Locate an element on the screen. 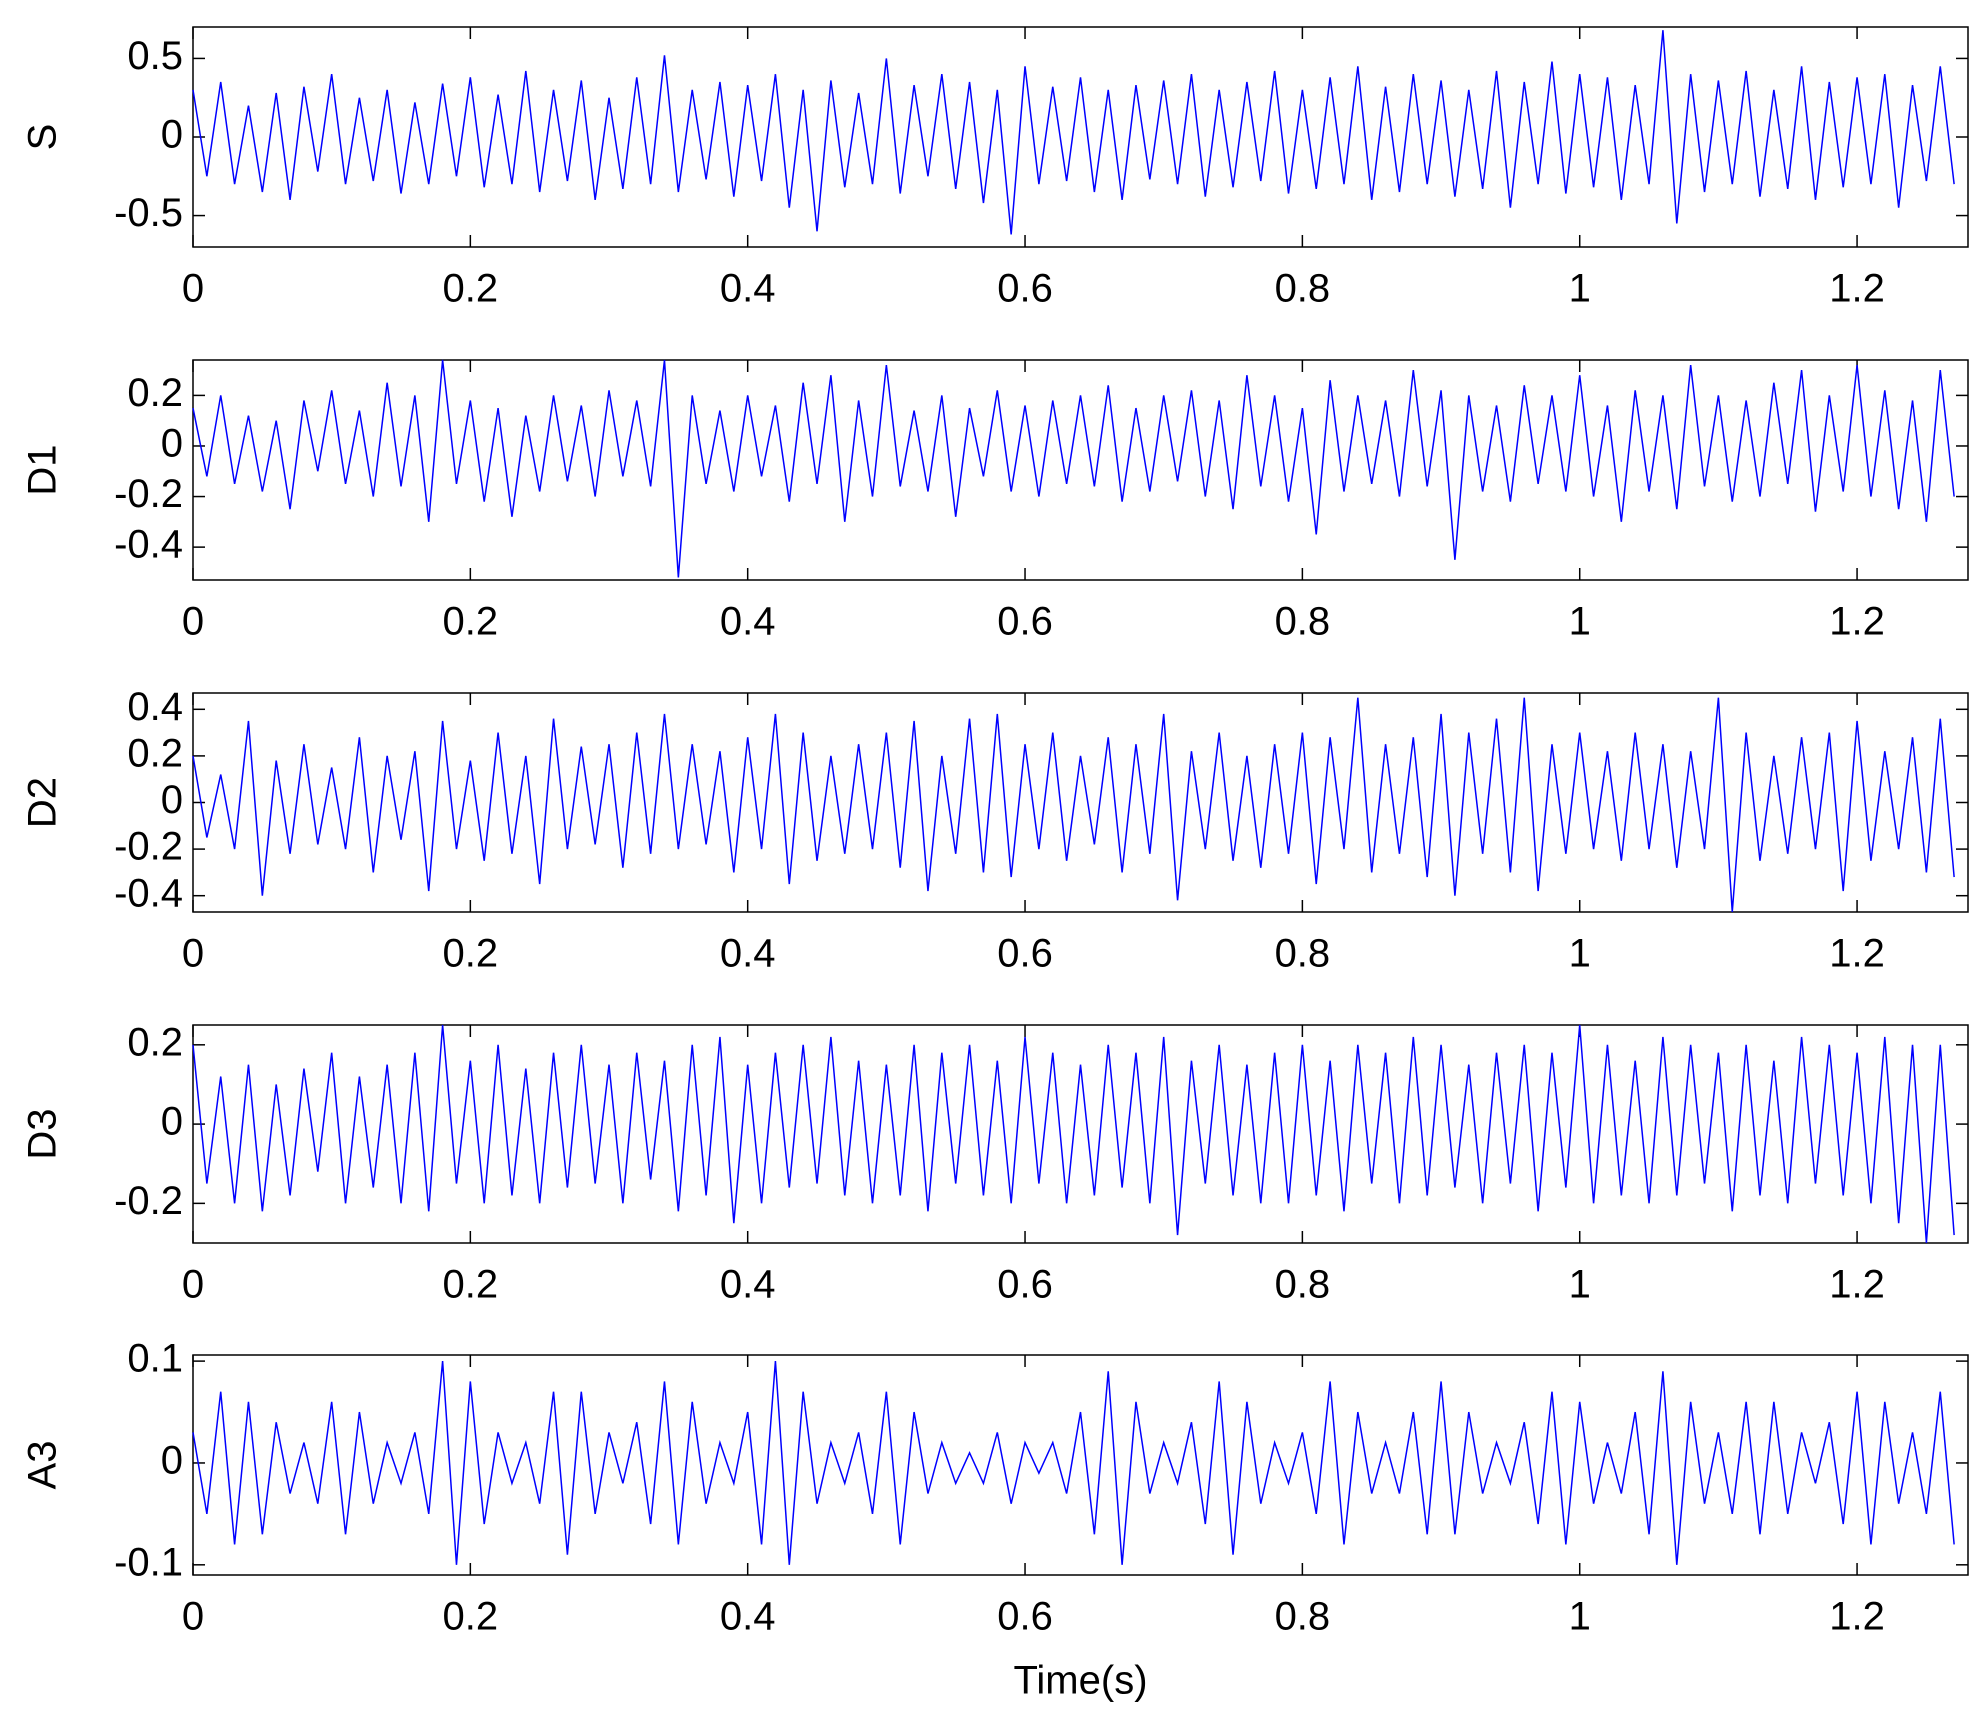 The height and width of the screenshot is (1718, 1984). x-axis-label: Time(s) is located at coordinates (1080, 1681).